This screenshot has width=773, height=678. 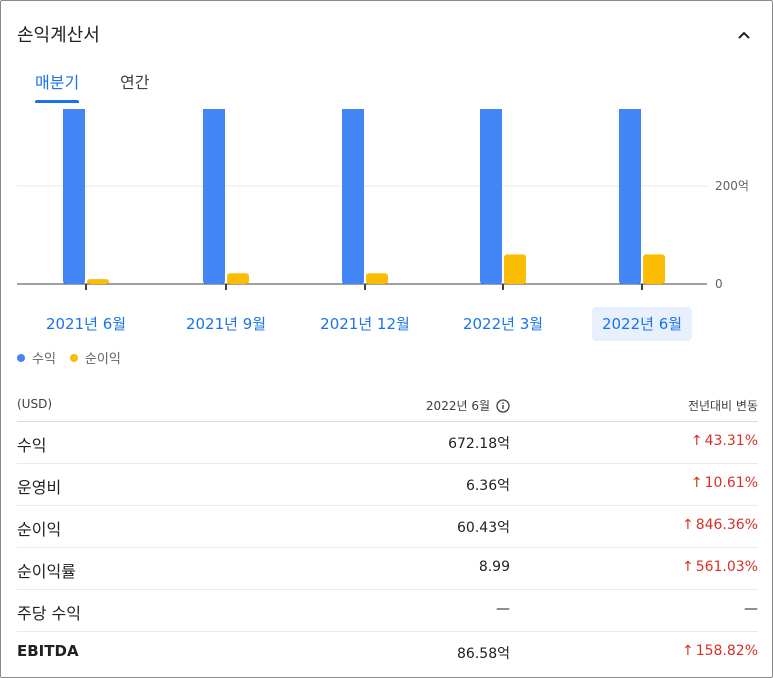 I want to click on row-value-number: 8.99, so click(x=494, y=567).